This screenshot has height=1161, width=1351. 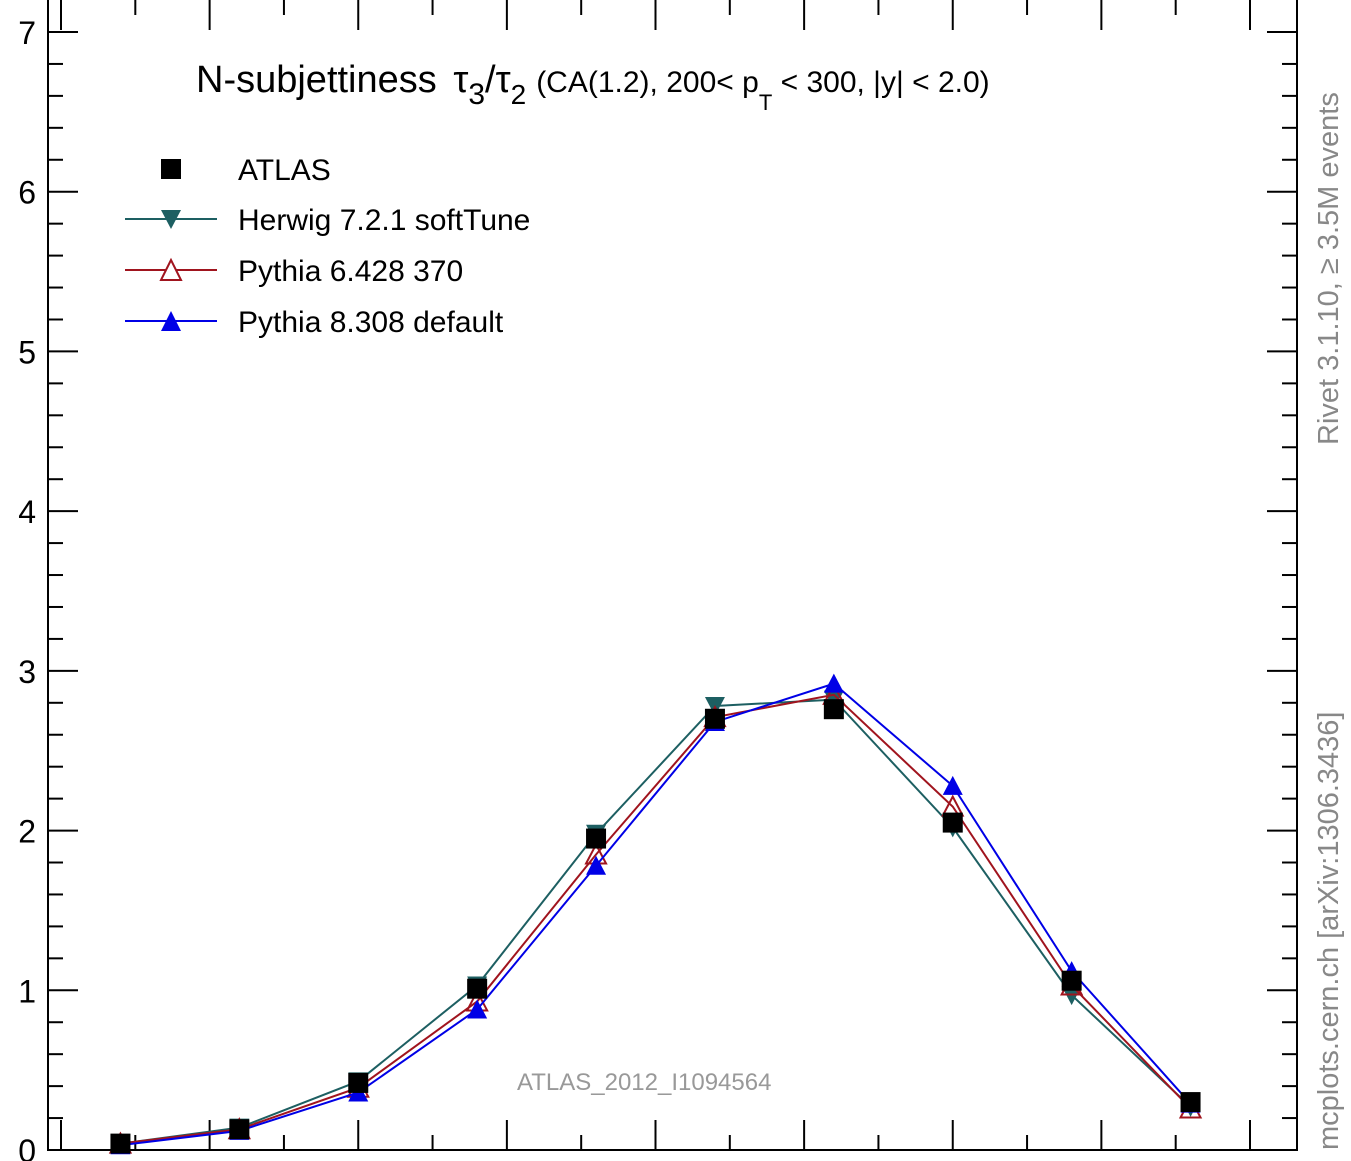 I want to click on legend-label-pythia6: Pythia 6.428 370, so click(x=350, y=271).